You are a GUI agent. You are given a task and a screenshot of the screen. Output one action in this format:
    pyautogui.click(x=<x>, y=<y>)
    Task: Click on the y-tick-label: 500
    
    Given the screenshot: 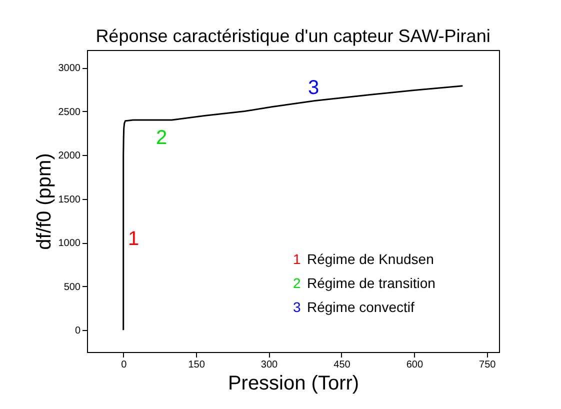 What is the action you would take?
    pyautogui.click(x=72, y=287)
    